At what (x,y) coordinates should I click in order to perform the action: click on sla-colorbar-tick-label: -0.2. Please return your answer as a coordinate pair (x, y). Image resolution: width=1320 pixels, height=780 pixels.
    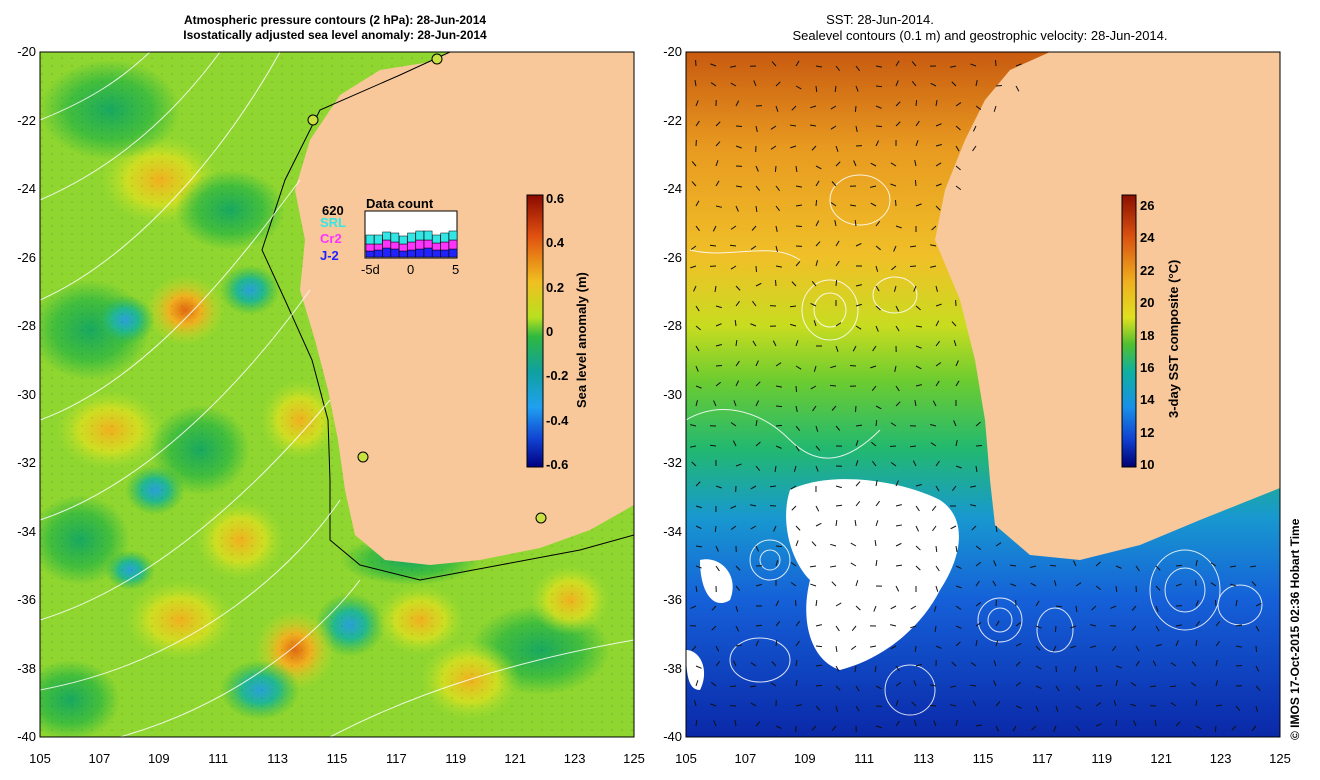
    Looking at the image, I should click on (557, 376).